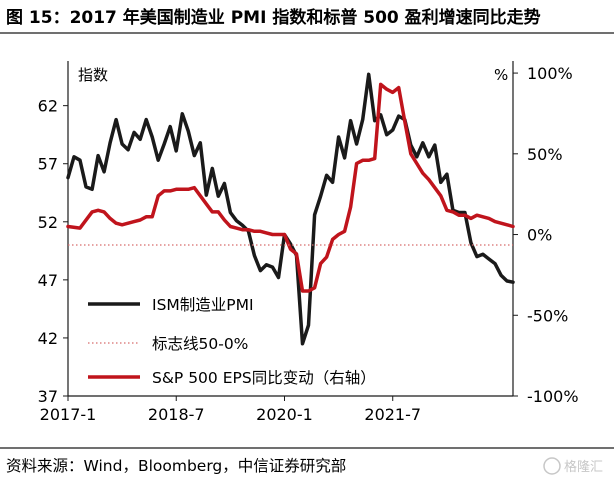 The image size is (614, 487). Describe the element at coordinates (176, 414) in the screenshot. I see `x-tick-label: 2018-7` at that location.